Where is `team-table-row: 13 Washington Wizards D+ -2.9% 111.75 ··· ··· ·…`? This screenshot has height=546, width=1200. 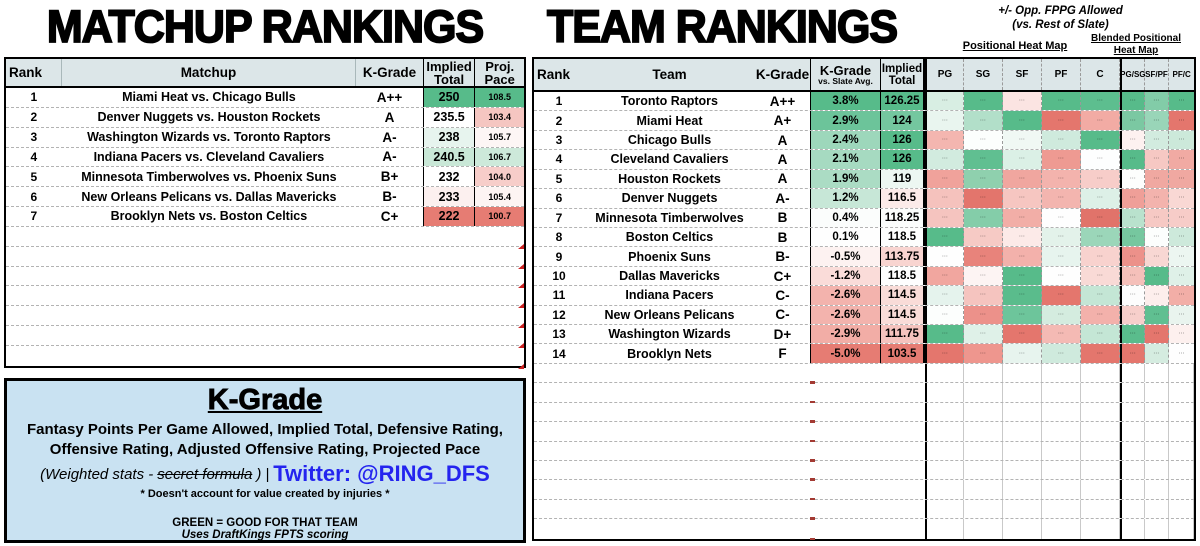
team-table-row: 13 Washington Wizards D+ -2.9% 111.75 ··· ··· ·… is located at coordinates (864, 335).